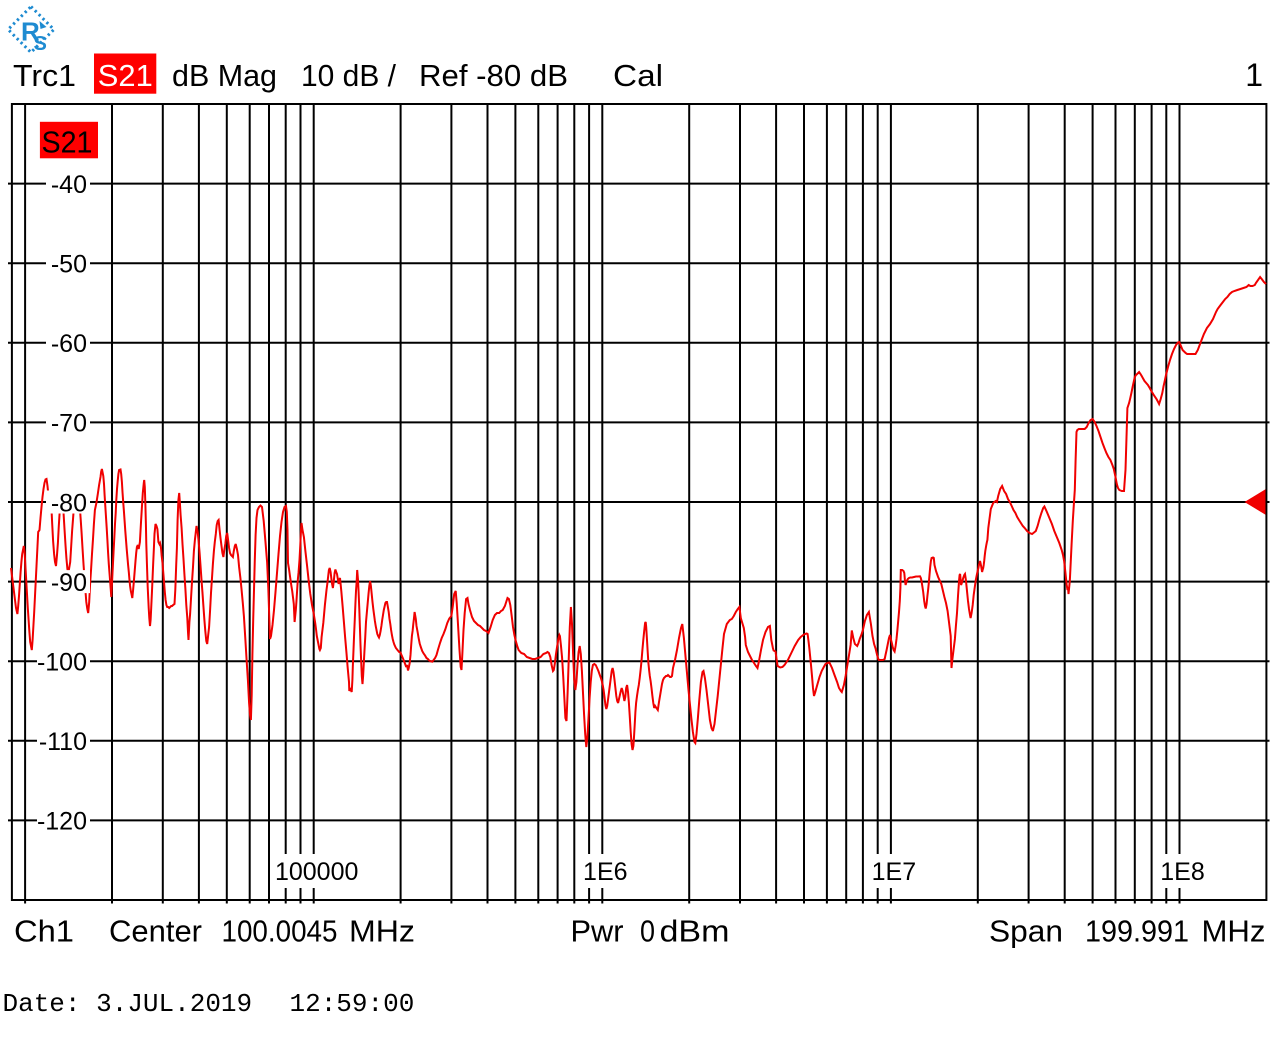 This screenshot has width=1278, height=1052. I want to click on svg-text: 100000, so click(316, 872).